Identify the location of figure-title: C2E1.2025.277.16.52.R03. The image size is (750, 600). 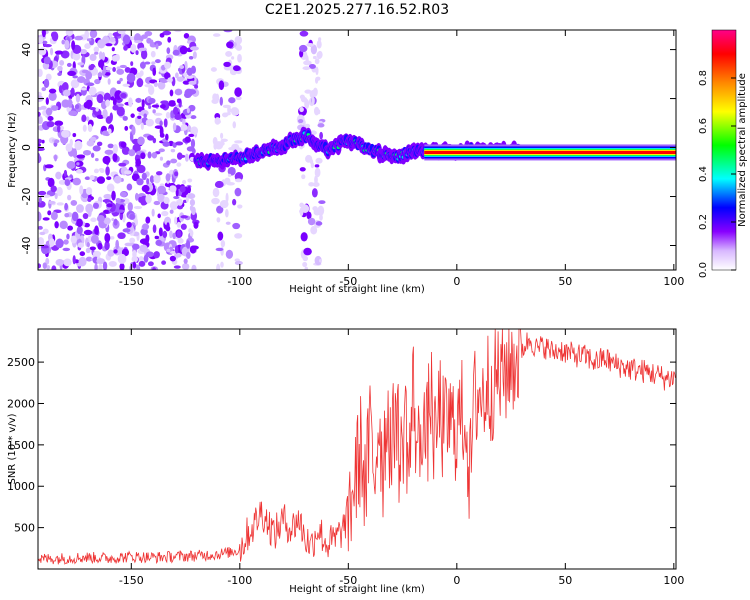
(357, 10).